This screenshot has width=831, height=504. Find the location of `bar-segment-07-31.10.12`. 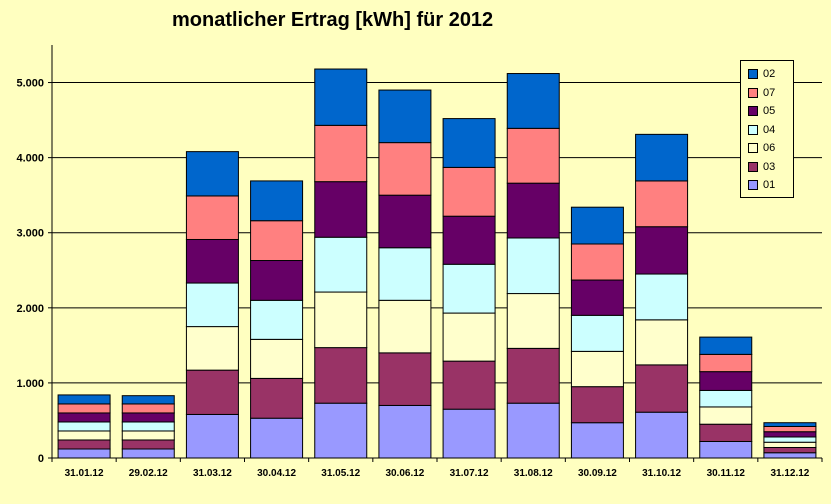

bar-segment-07-31.10.12 is located at coordinates (662, 204).